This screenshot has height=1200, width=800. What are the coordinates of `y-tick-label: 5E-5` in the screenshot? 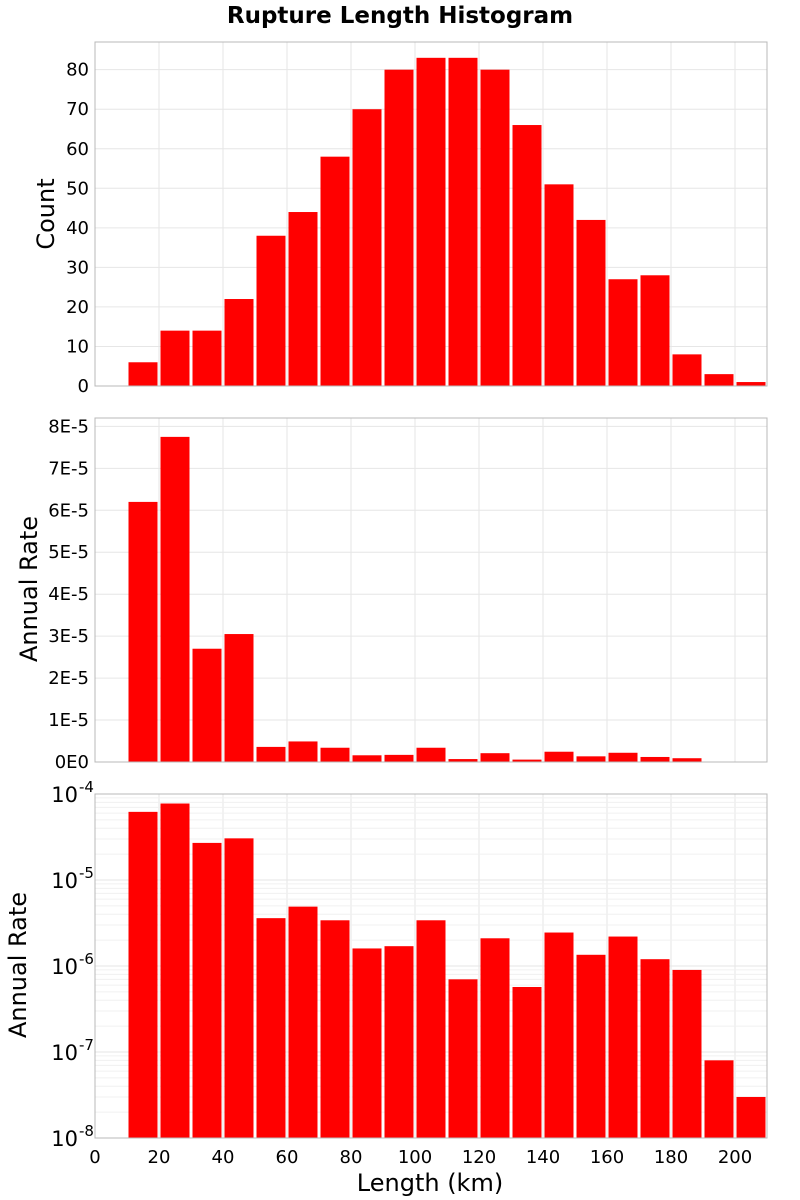 It's located at (68, 552).